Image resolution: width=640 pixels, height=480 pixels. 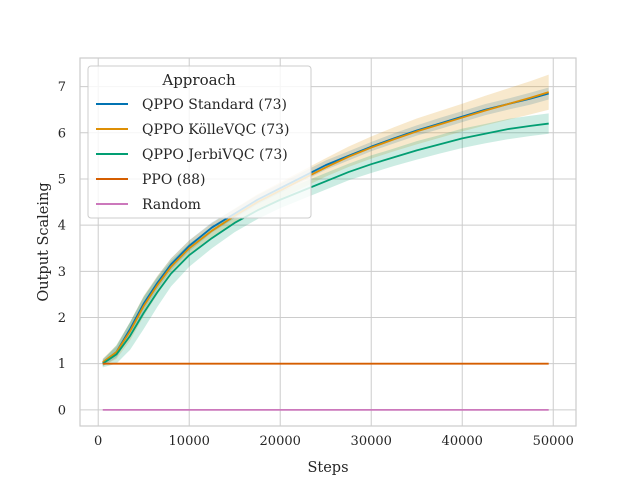 I want to click on legend-label: QPPO Standard (73), so click(x=214, y=105).